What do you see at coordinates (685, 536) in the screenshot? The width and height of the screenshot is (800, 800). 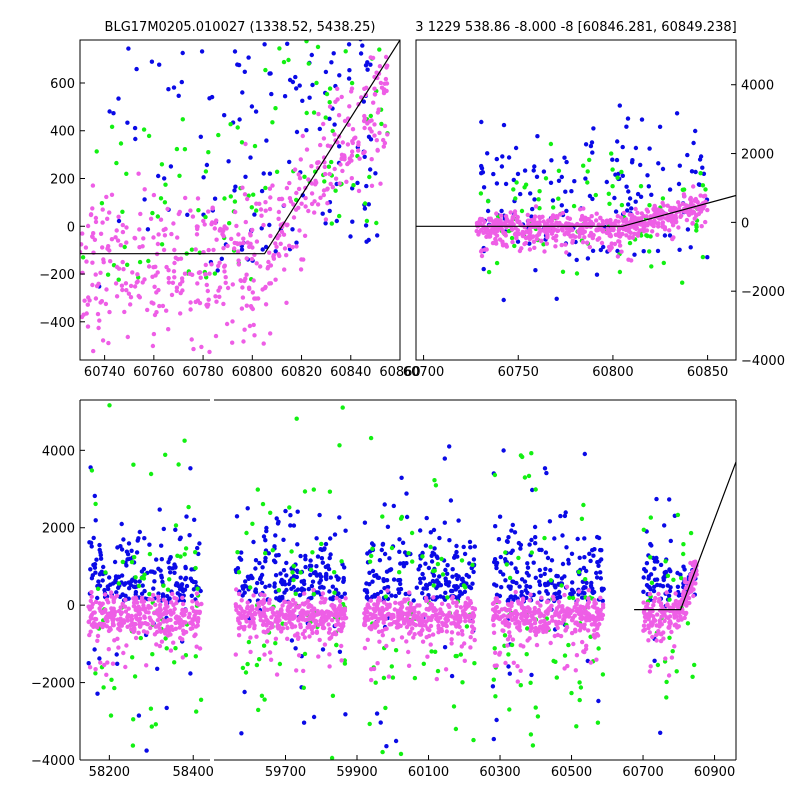 I see `bottom-model-line` at bounding box center [685, 536].